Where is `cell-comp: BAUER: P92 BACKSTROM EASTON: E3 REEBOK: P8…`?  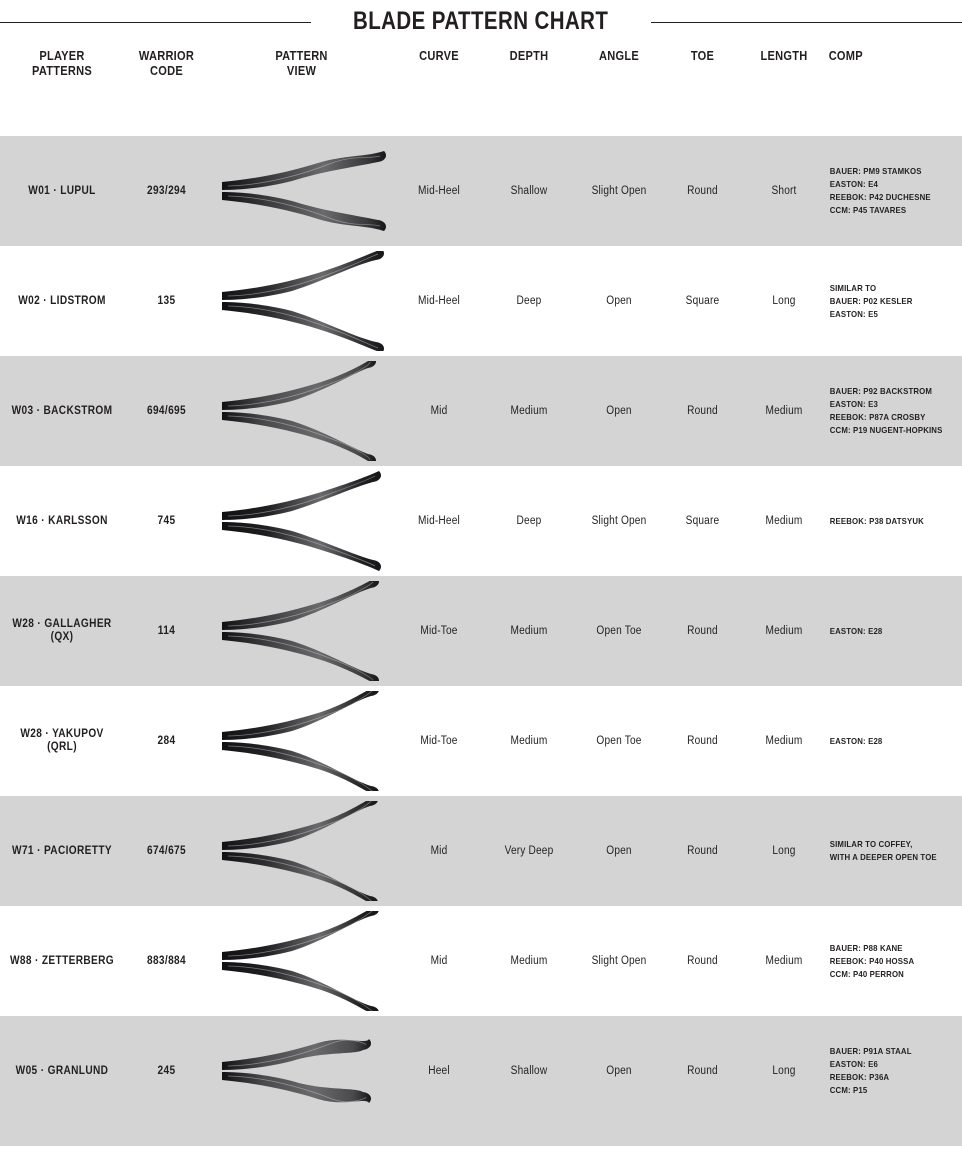 cell-comp: BAUER: P92 BACKSTROM EASTON: E3 REEBOK: P8… is located at coordinates (889, 411).